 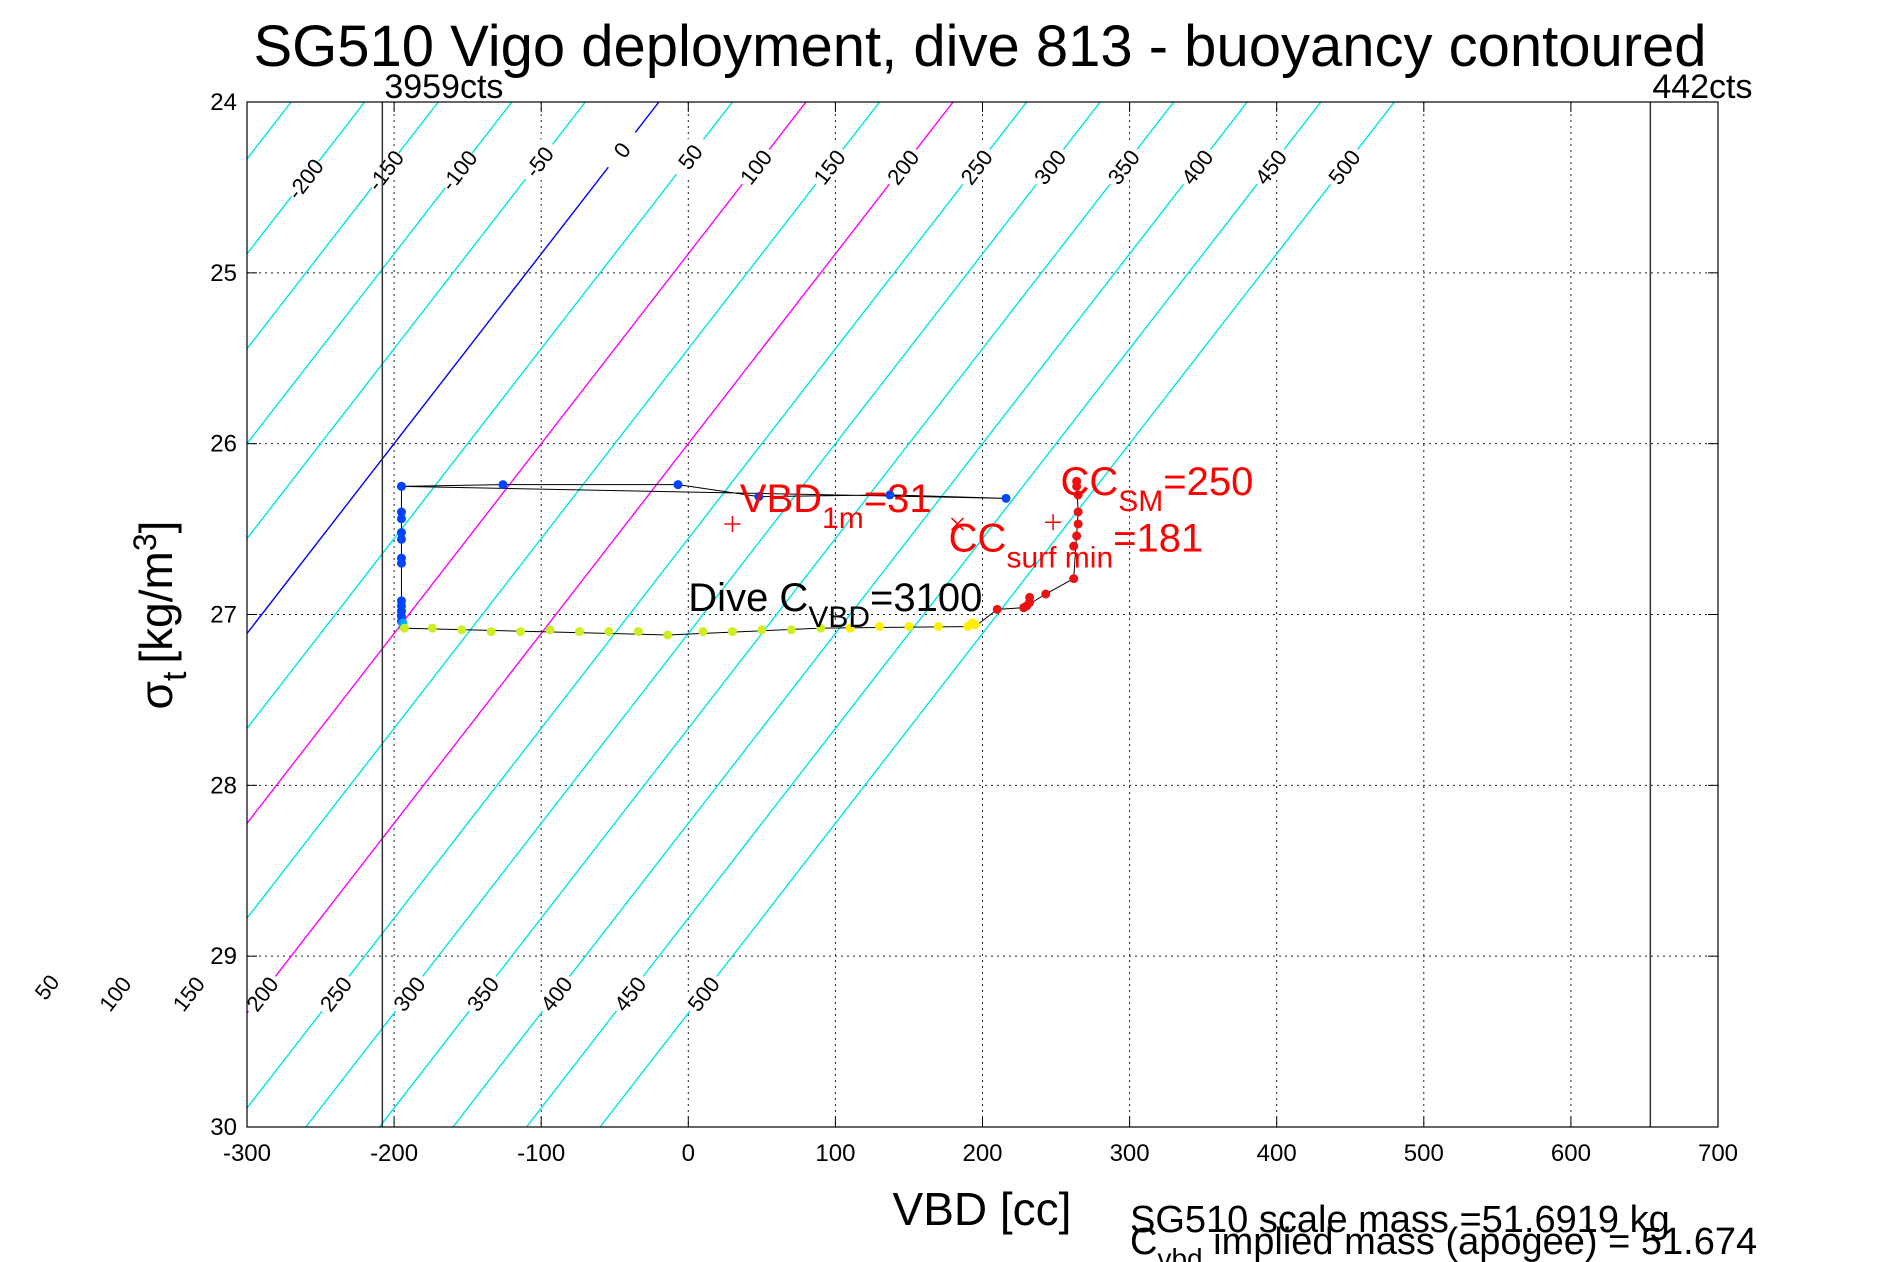 I want to click on annotation-divecvbd: Dive CVBD=3100, so click(x=835, y=605).